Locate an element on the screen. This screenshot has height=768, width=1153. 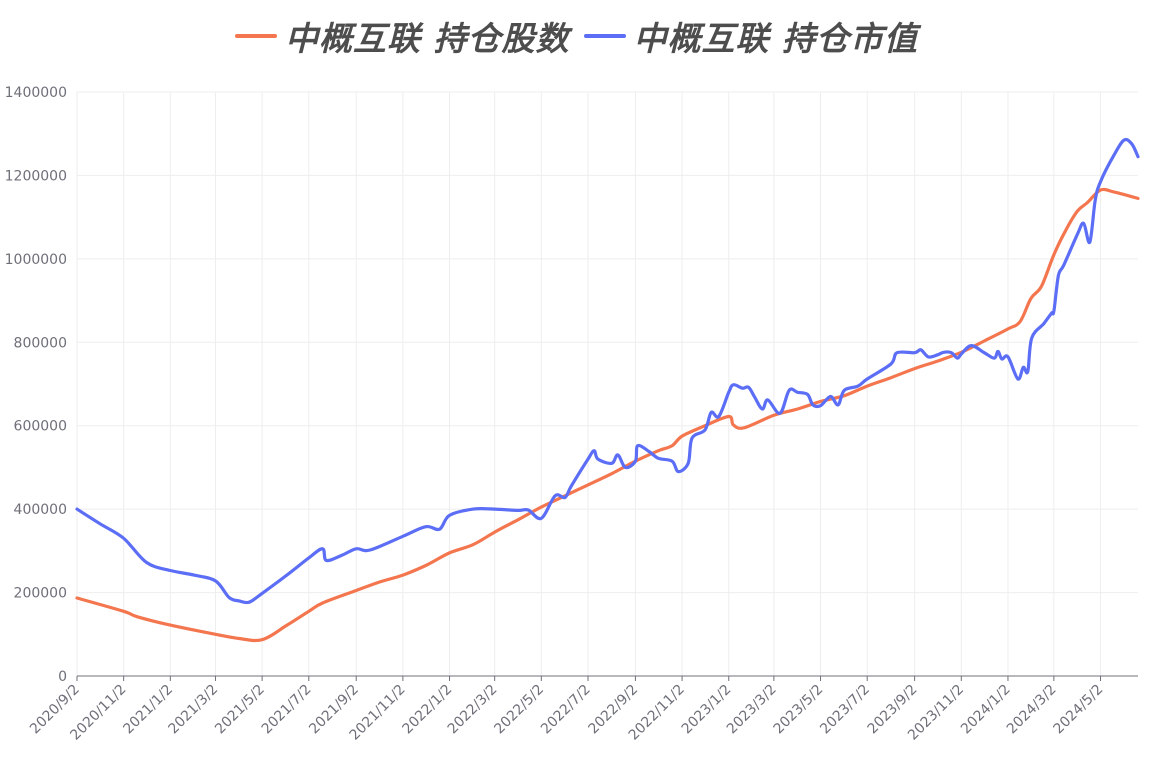
legend-label-shares: 中概互联 持仓股数 is located at coordinates (427, 38).